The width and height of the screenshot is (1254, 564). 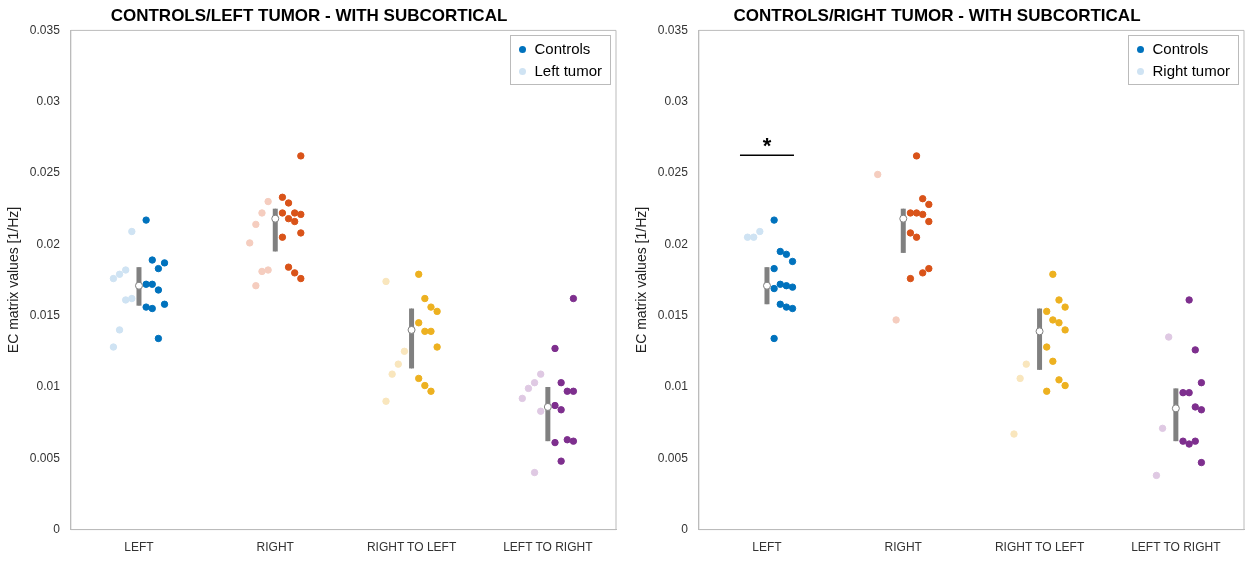 What do you see at coordinates (1191, 71) in the screenshot?
I see `legend-label: Right tumor` at bounding box center [1191, 71].